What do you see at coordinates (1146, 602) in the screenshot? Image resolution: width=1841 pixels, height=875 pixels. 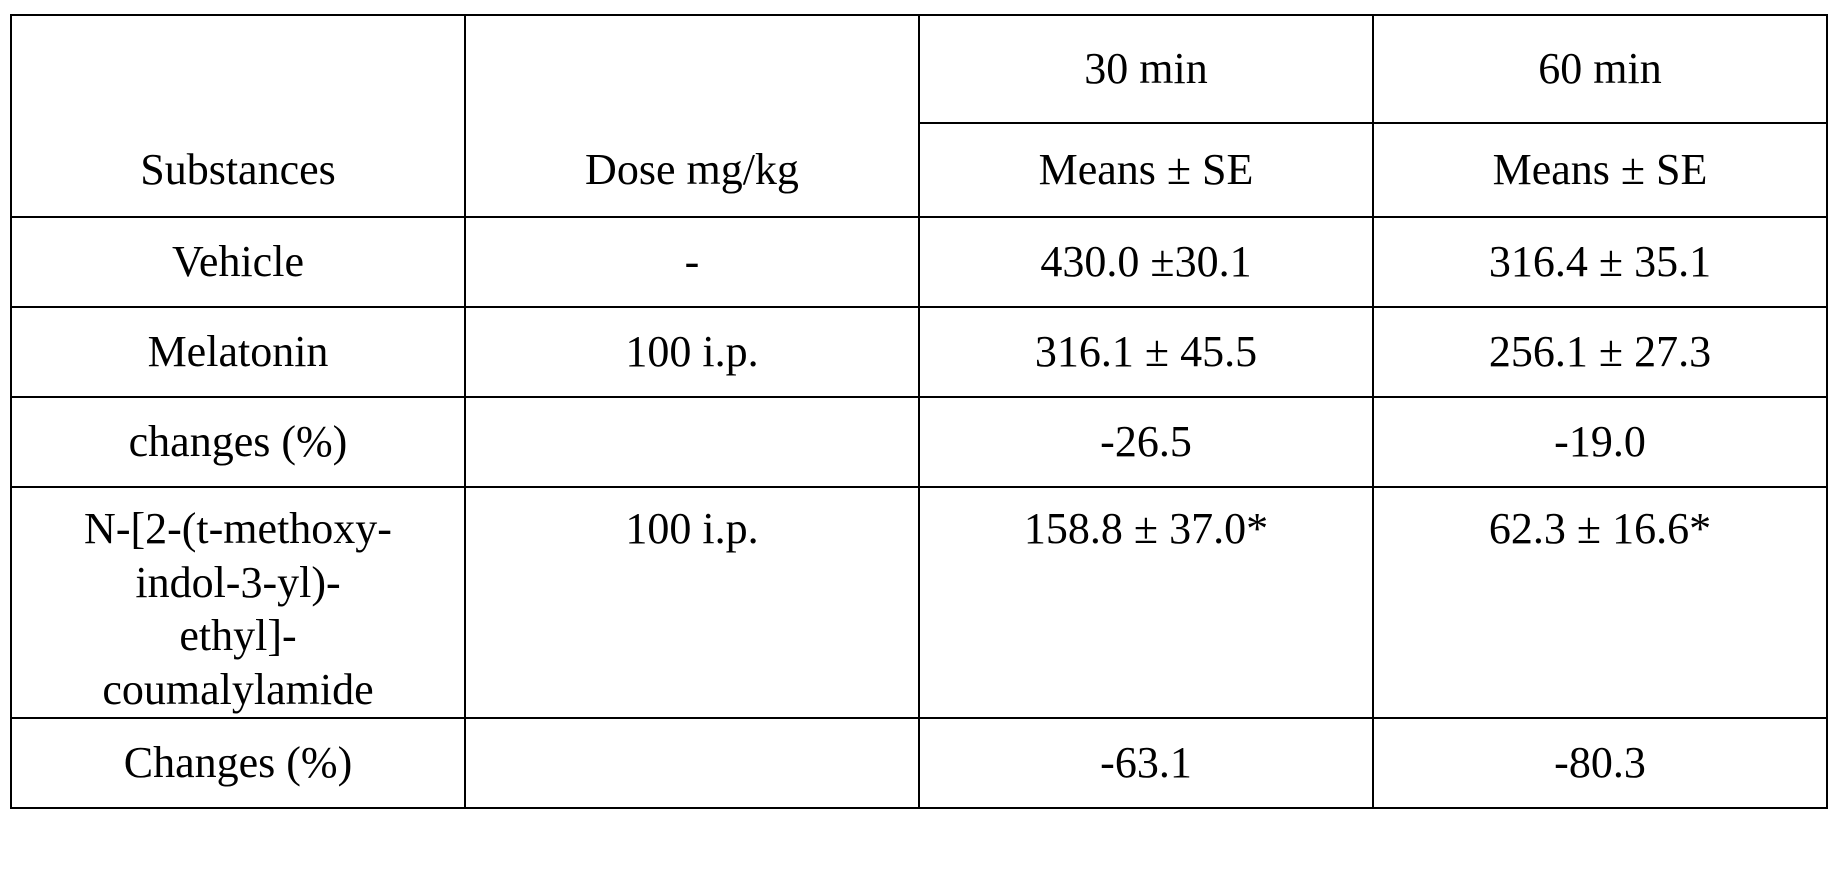 I see `value-30-cell: 158.8 ± 37.0*` at bounding box center [1146, 602].